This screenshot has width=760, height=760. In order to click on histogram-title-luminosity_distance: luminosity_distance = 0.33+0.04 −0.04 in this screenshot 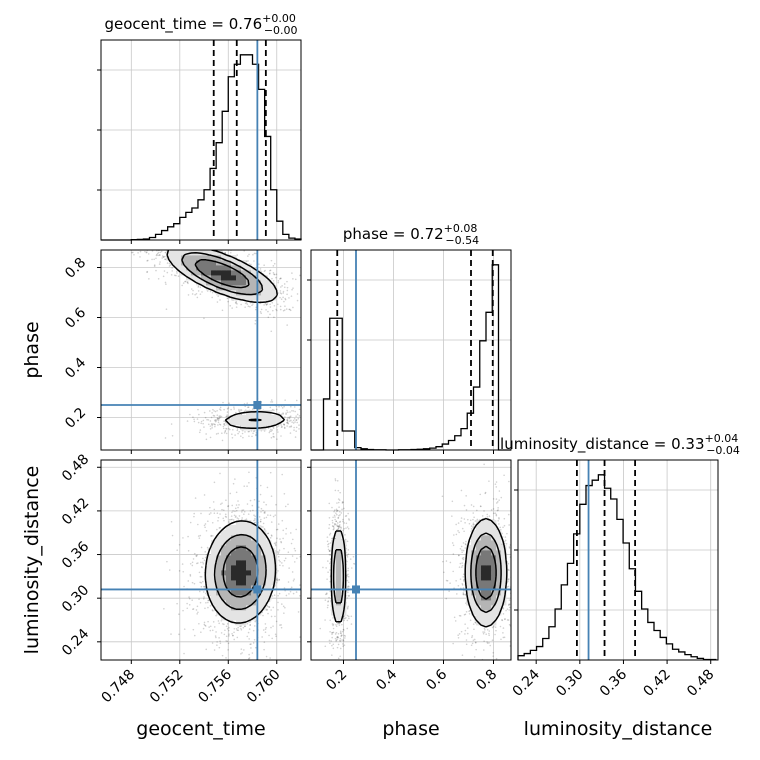, I will do `click(620, 444)`.